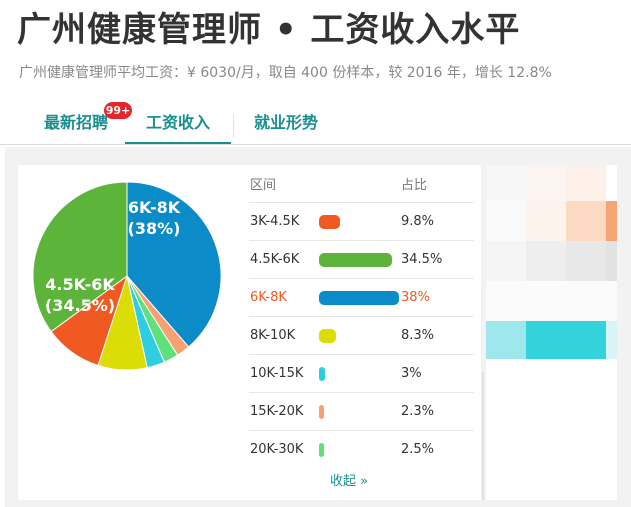  Describe the element at coordinates (418, 335) in the screenshot. I see `share-percent: 8.3%` at that location.